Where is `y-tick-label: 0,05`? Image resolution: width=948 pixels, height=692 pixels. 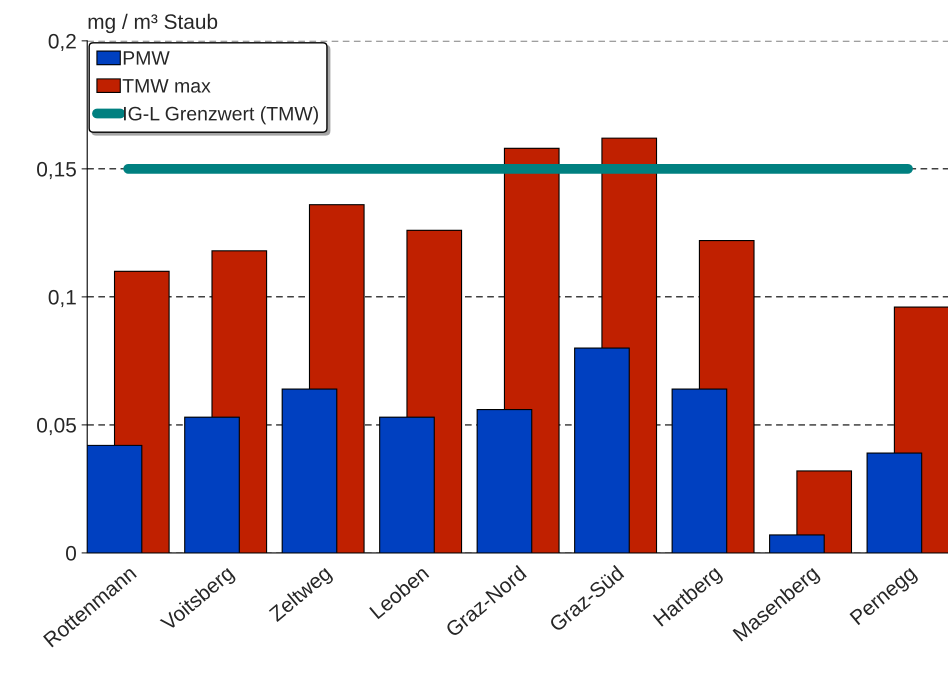 y-tick-label: 0,05 is located at coordinates (56, 427).